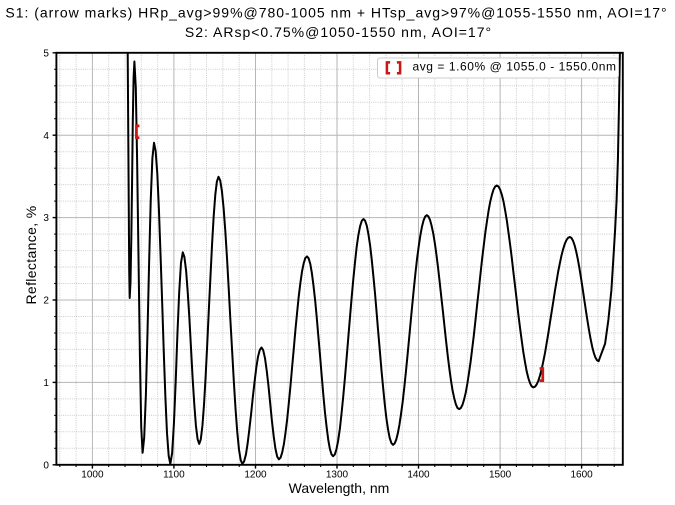 This screenshot has height=505, width=675. What do you see at coordinates (255, 475) in the screenshot?
I see `svg-text: 1200` at bounding box center [255, 475].